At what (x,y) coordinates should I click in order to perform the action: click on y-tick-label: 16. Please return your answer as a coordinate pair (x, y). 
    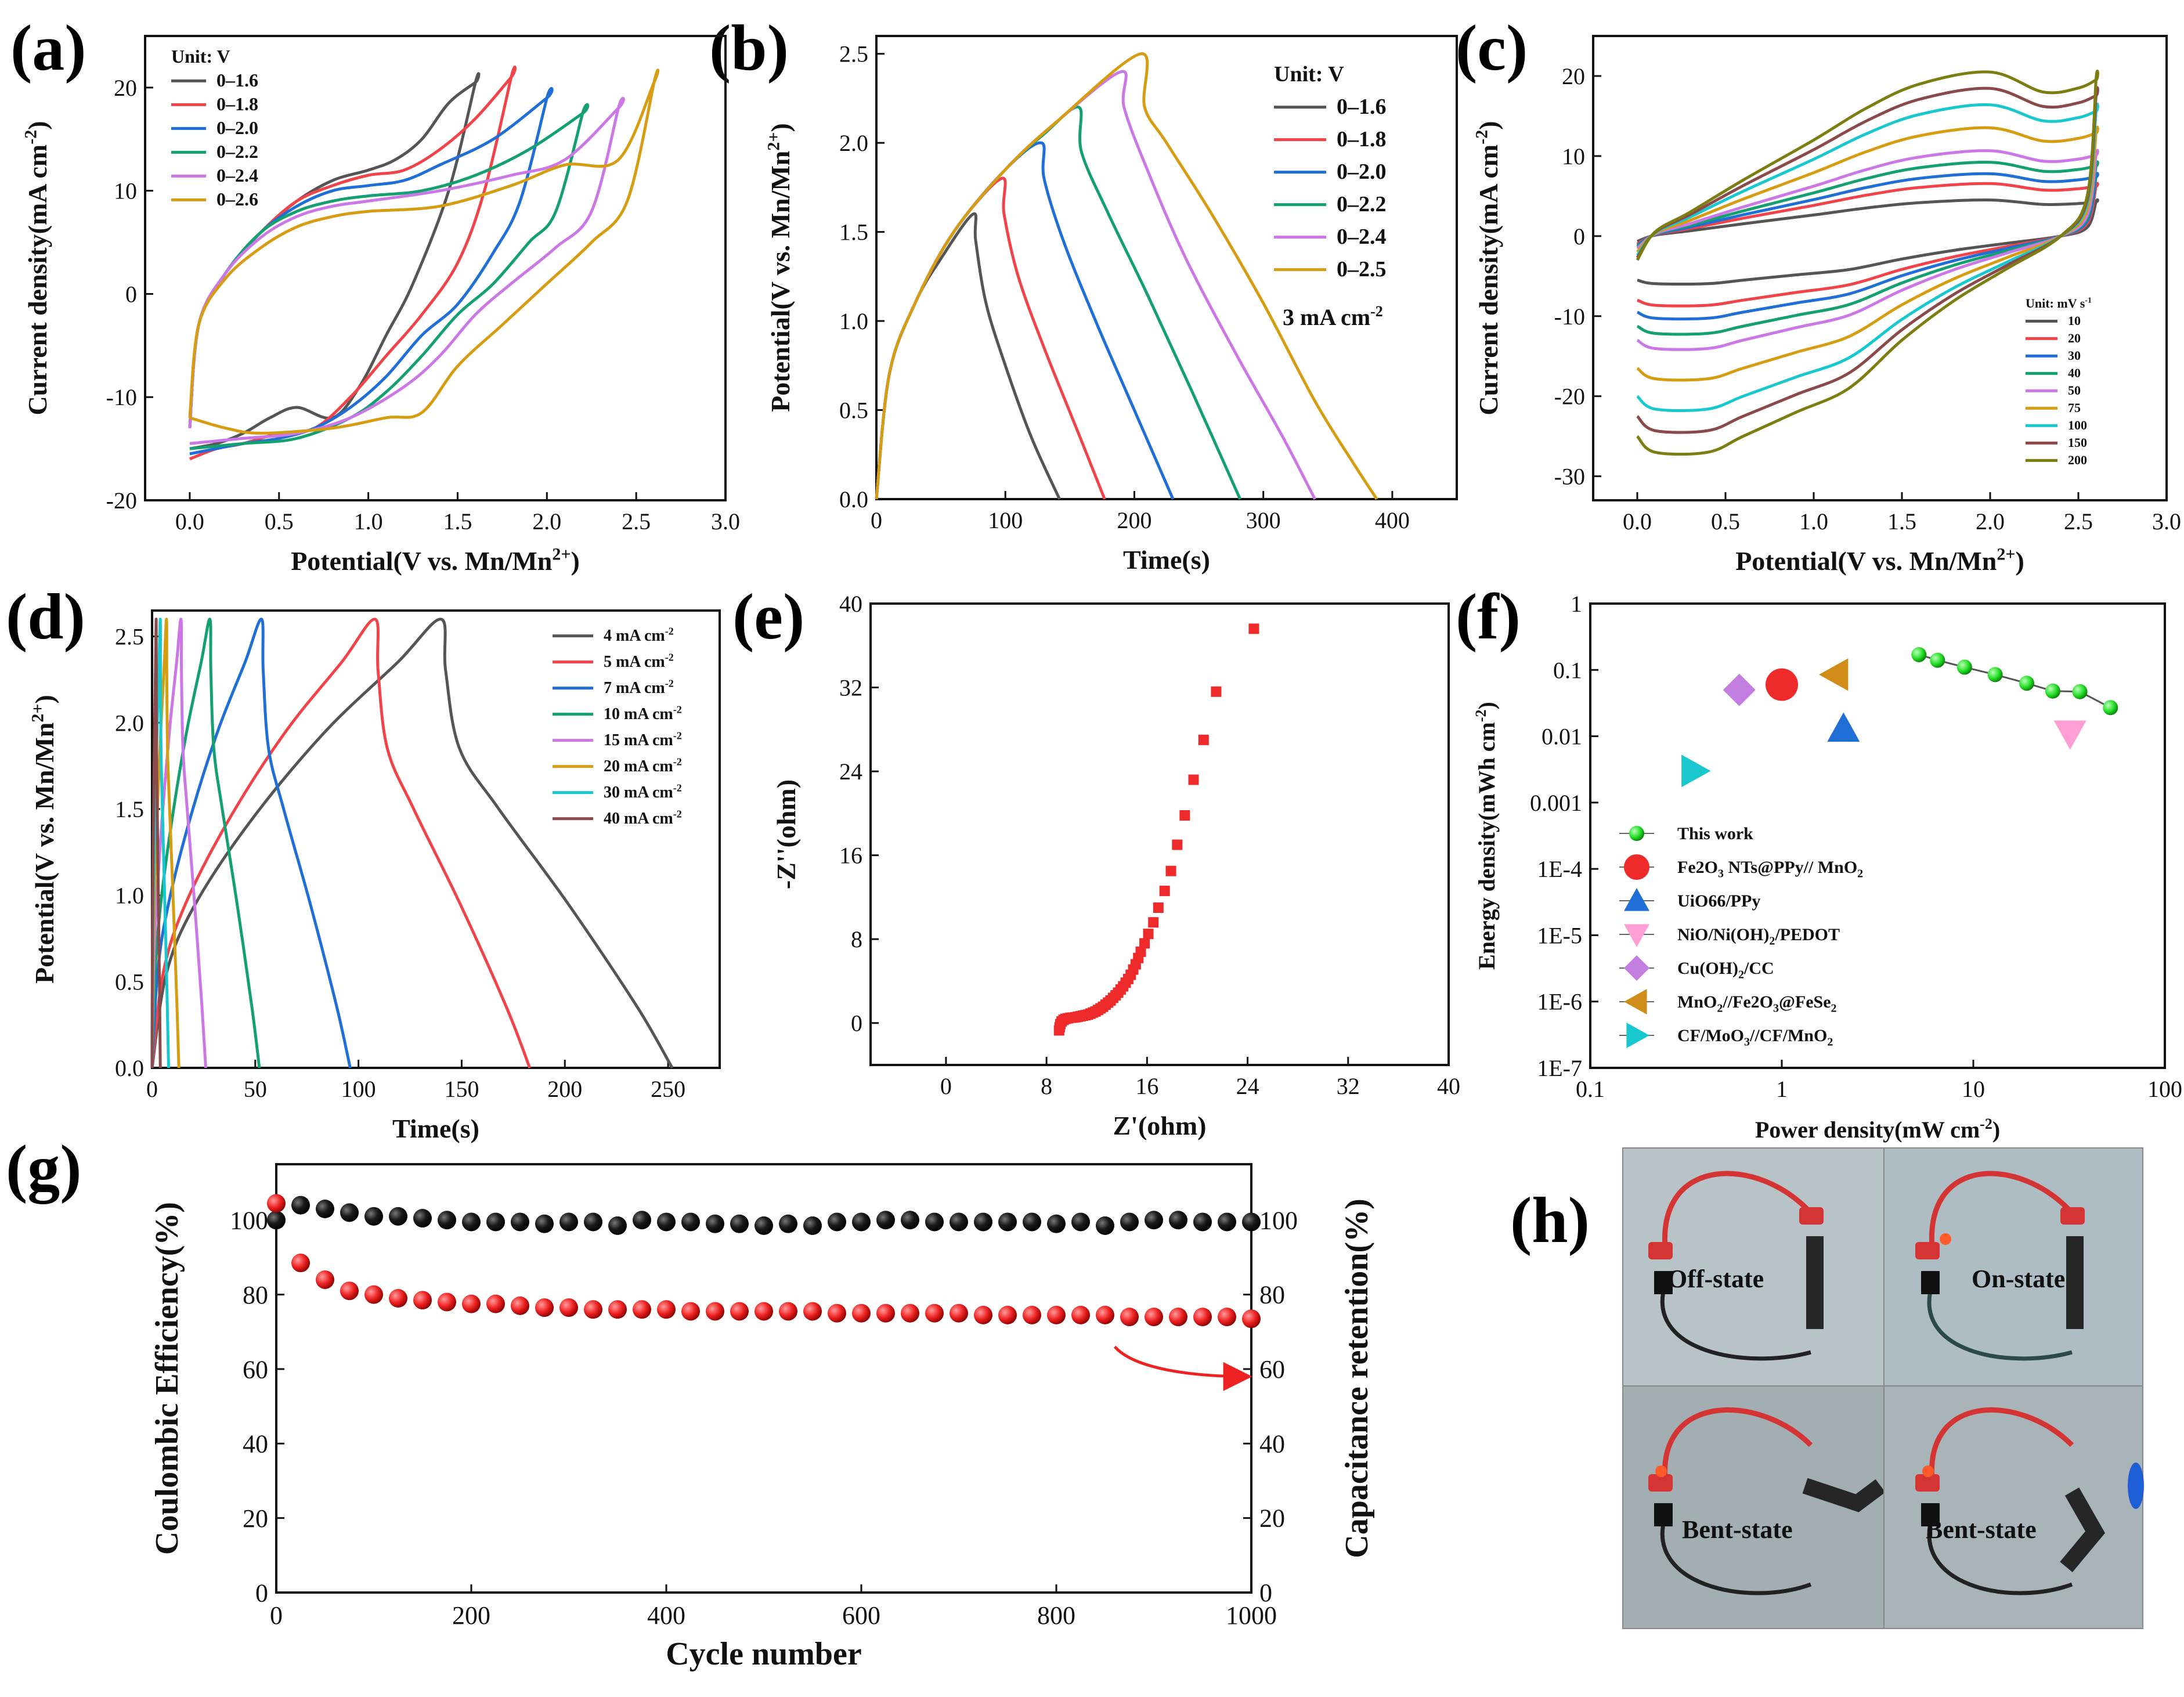
    Looking at the image, I should click on (851, 856).